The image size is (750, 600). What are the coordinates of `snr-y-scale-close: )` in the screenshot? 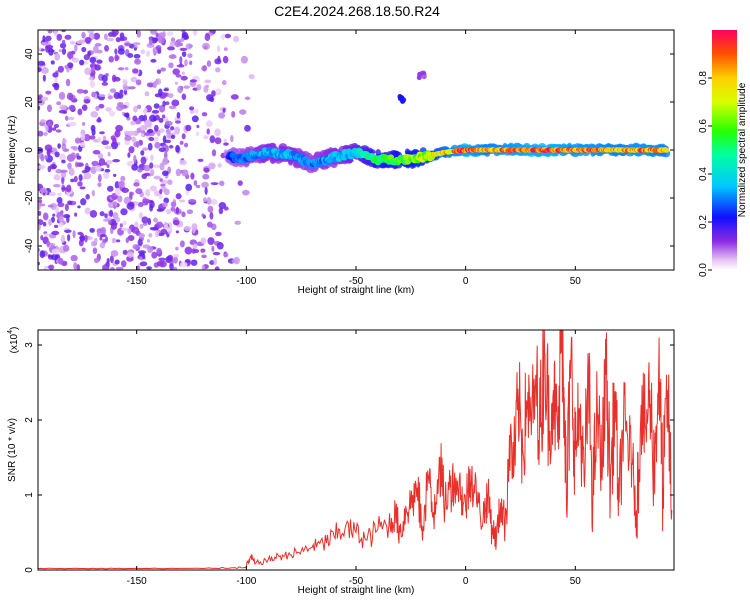 It's located at (14, 328).